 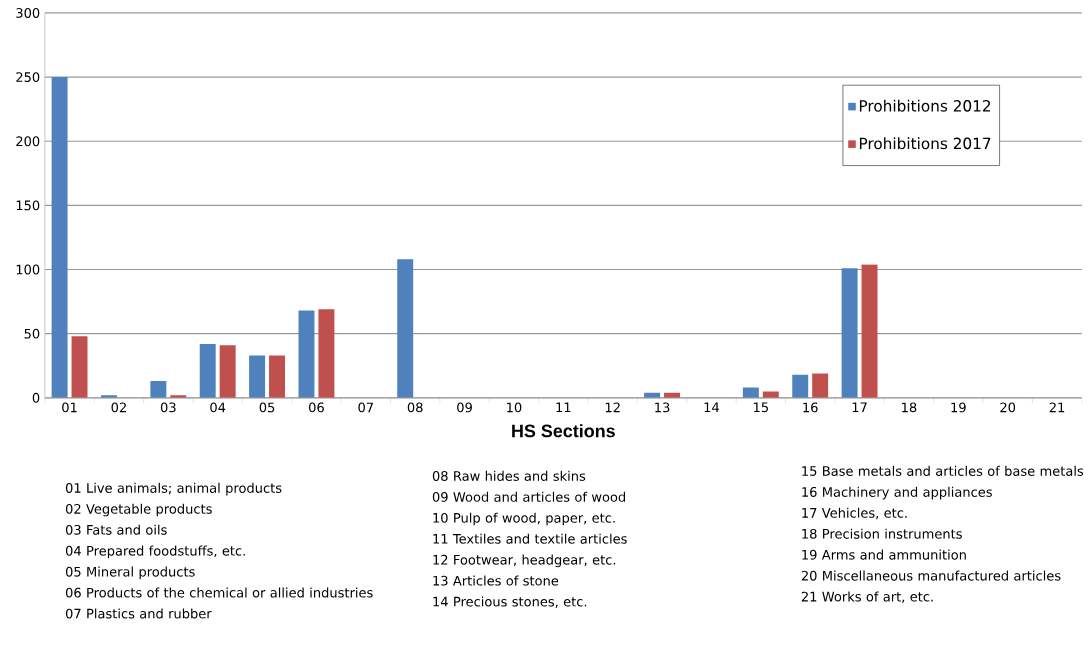 I want to click on x-tick-label: 15, so click(x=760, y=407).